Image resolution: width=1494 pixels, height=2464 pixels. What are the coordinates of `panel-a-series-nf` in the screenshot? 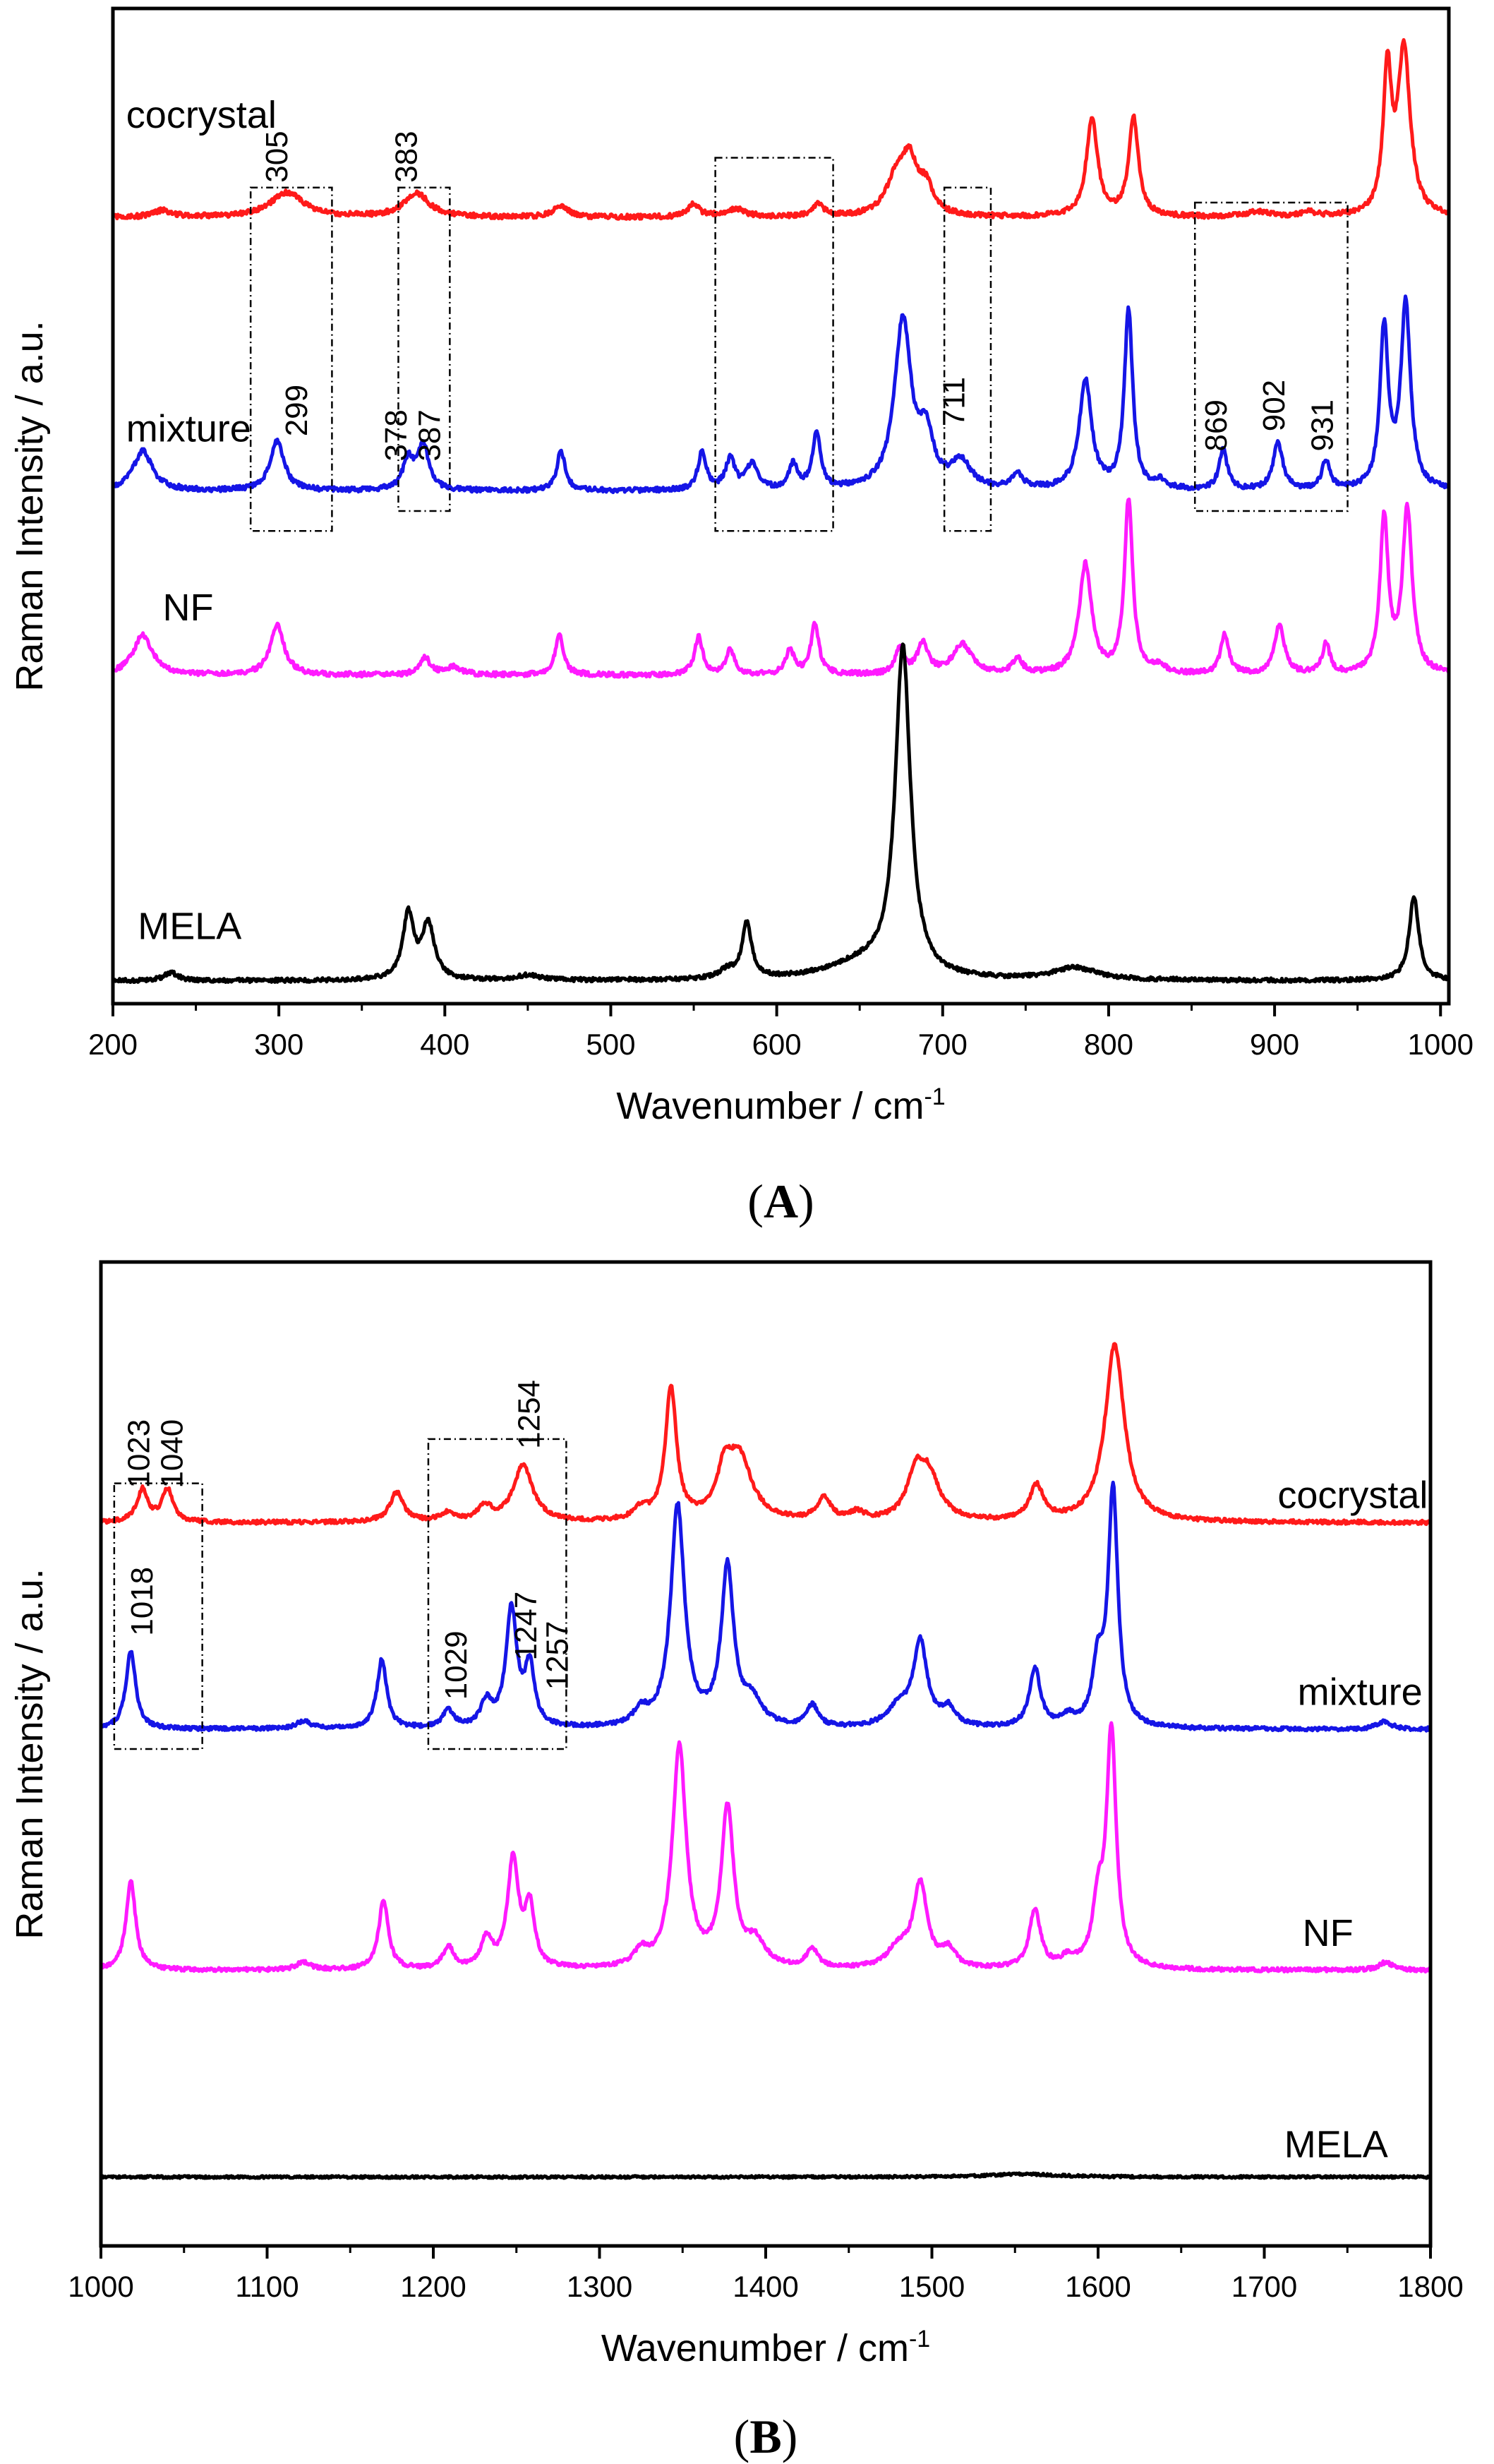 It's located at (781, 588).